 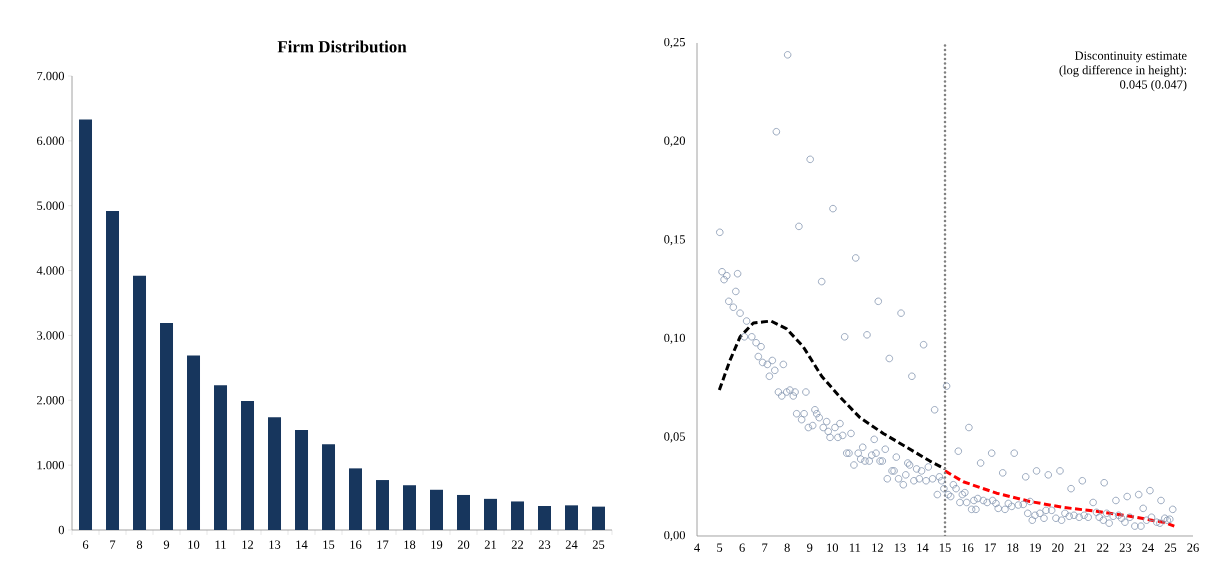 I want to click on y-tick-label: 0,25, so click(x=674, y=43).